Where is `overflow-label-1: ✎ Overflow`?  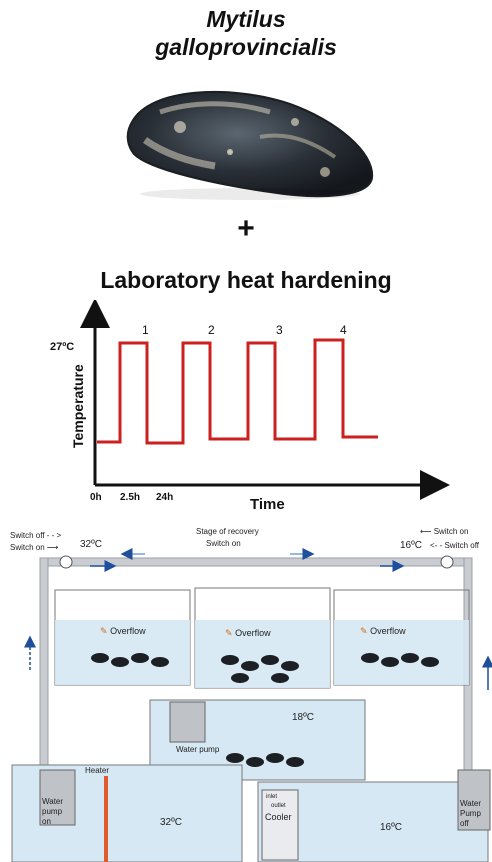 overflow-label-1: ✎ Overflow is located at coordinates (123, 631).